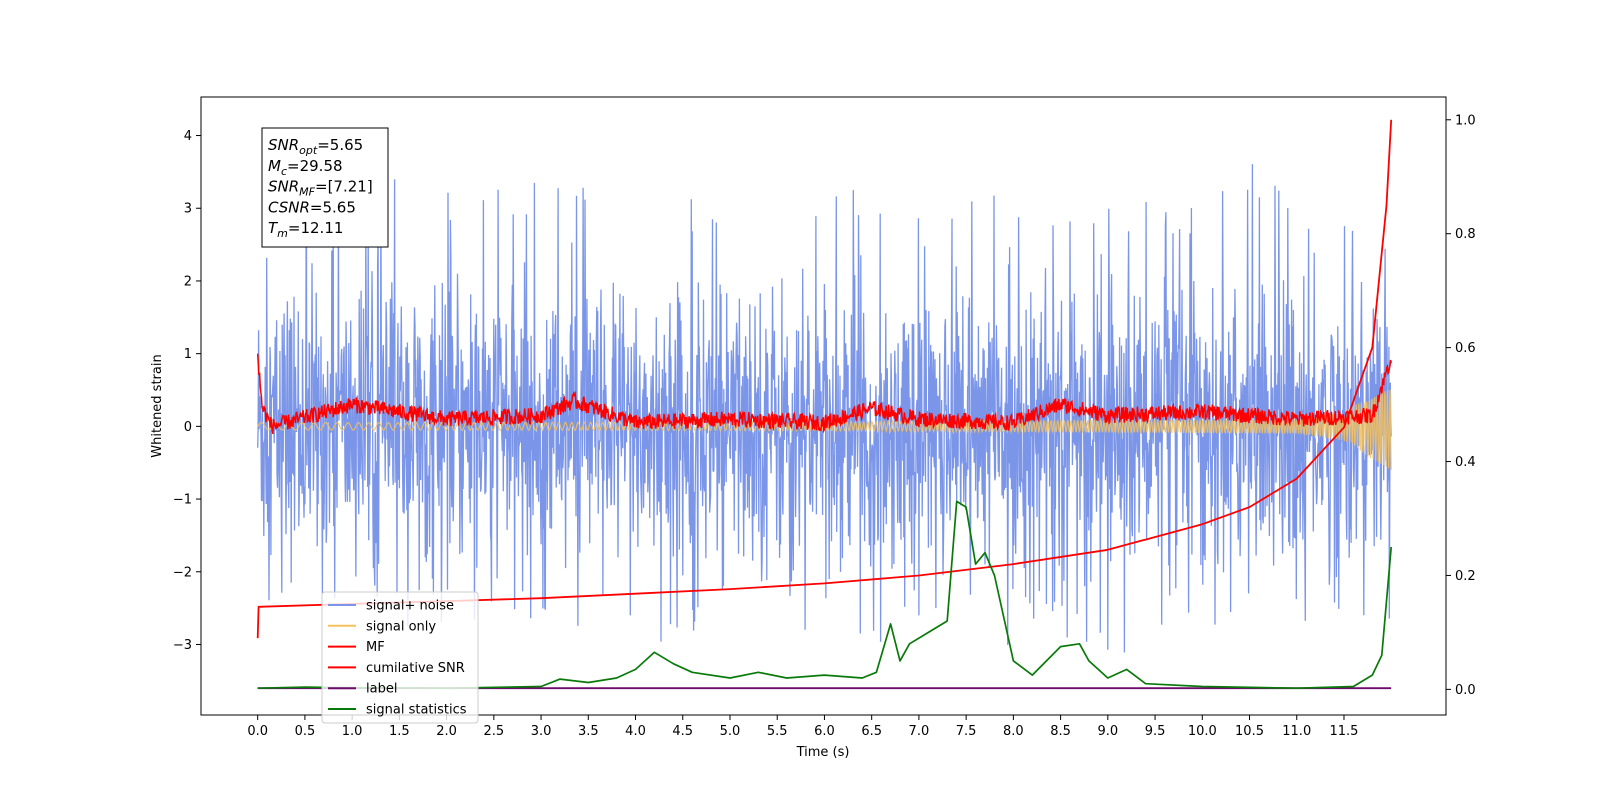 The height and width of the screenshot is (800, 1600). I want to click on legend-entry: MF, so click(375, 647).